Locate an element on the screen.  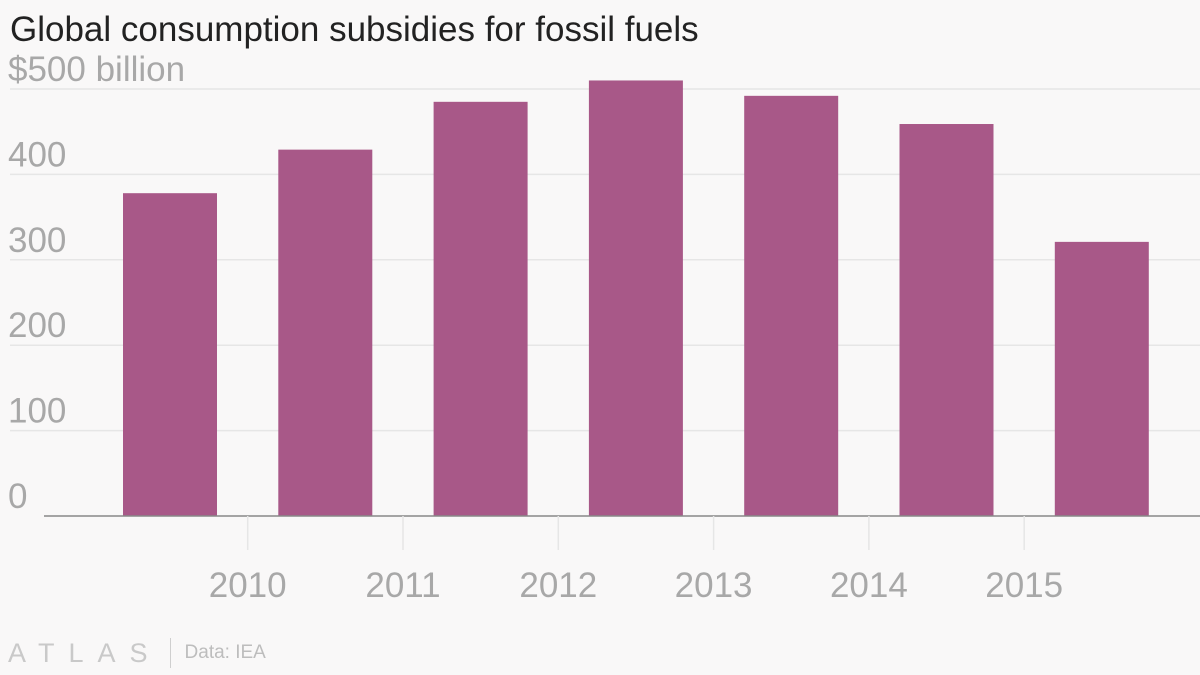
bar-2013 is located at coordinates (791, 305).